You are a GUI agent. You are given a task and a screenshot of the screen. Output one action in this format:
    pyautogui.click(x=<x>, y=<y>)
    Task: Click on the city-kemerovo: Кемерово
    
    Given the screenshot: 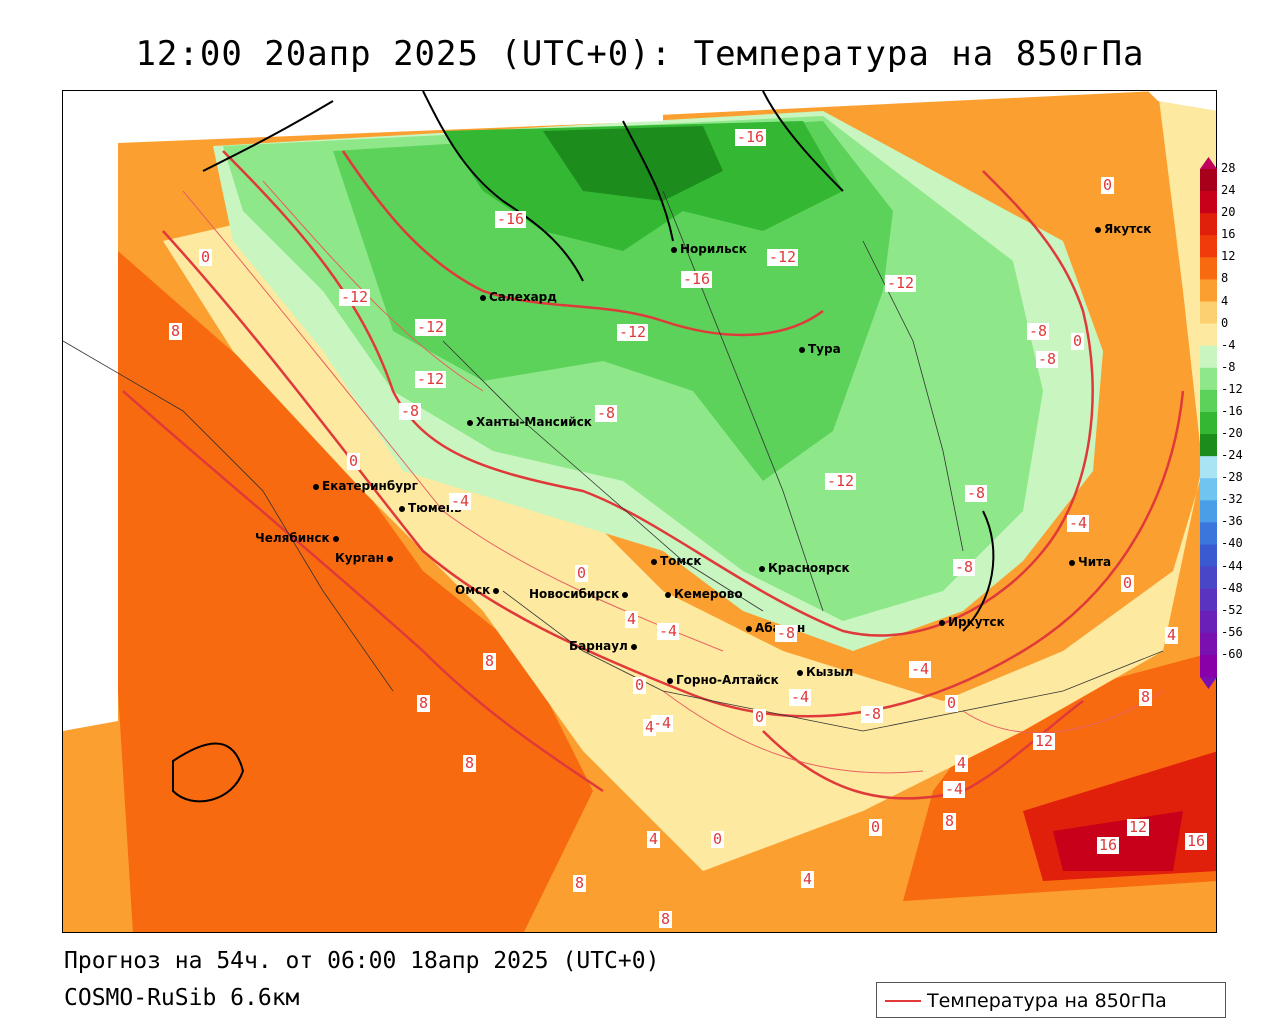 What is the action you would take?
    pyautogui.click(x=704, y=594)
    